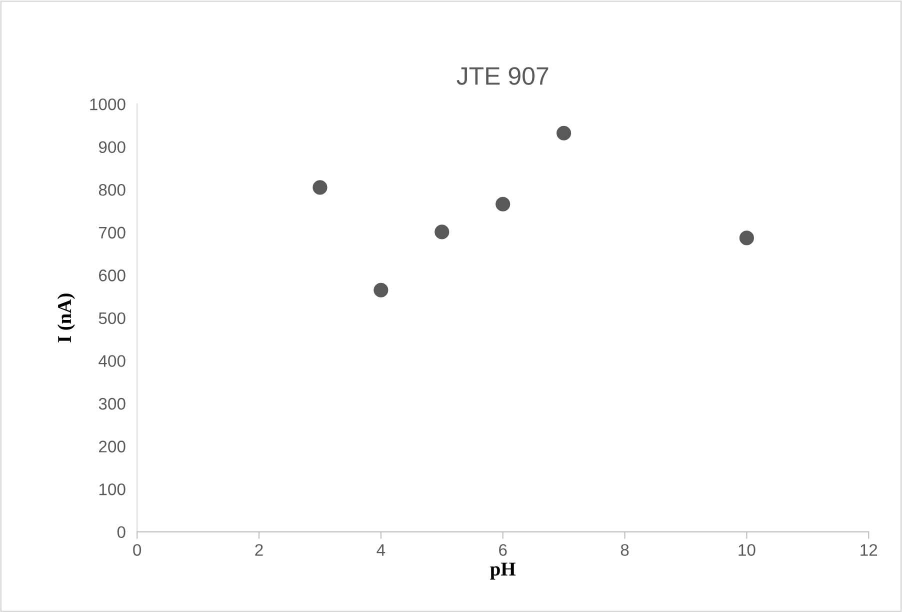 The width and height of the screenshot is (902, 612). Describe the element at coordinates (259, 550) in the screenshot. I see `x-tick-label: 2` at that location.